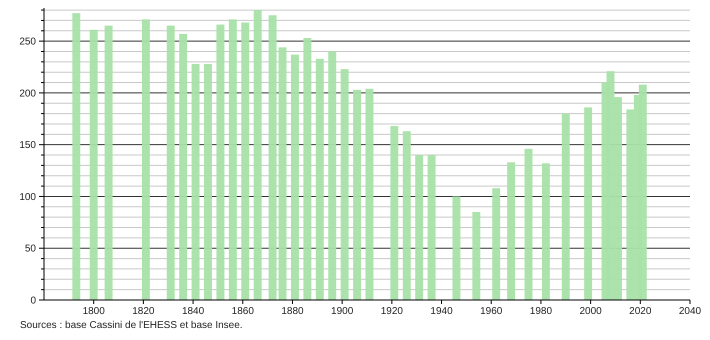 The image size is (710, 340). Describe the element at coordinates (131, 325) in the screenshot. I see `source-note: Sources : base Cassini de l'EHESS et base Insee.` at that location.